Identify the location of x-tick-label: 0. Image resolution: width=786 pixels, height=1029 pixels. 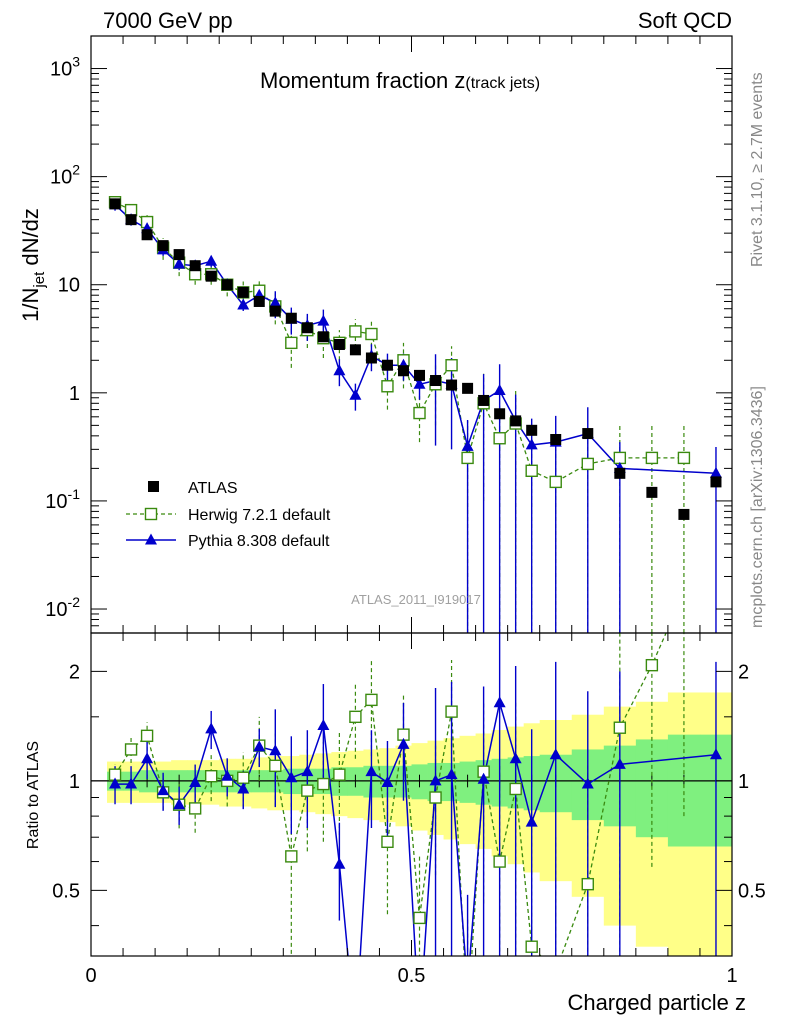
(90, 976).